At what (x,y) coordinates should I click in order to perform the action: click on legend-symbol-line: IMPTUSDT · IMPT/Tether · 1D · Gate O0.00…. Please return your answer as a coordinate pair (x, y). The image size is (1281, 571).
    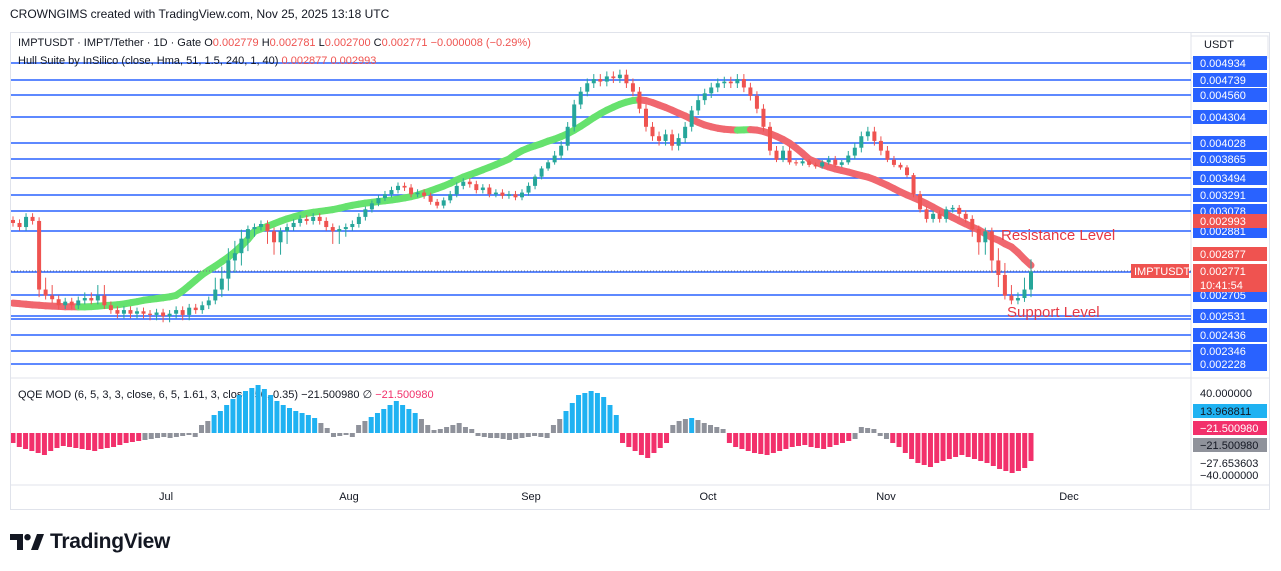
    Looking at the image, I should click on (274, 43).